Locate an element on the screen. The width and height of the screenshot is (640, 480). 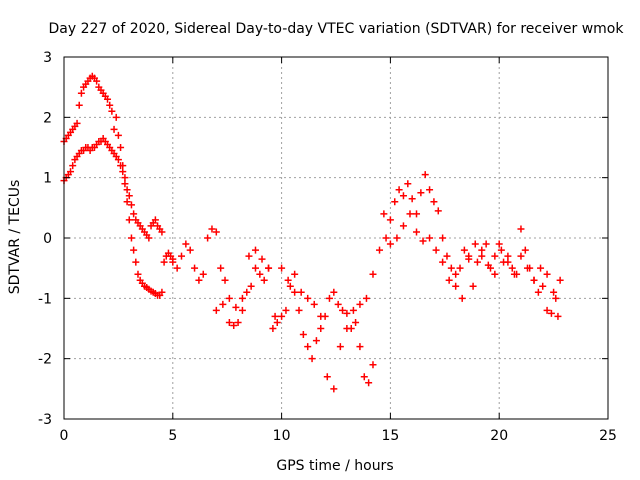
series-secondary-cluster is located at coordinates (300, 301).